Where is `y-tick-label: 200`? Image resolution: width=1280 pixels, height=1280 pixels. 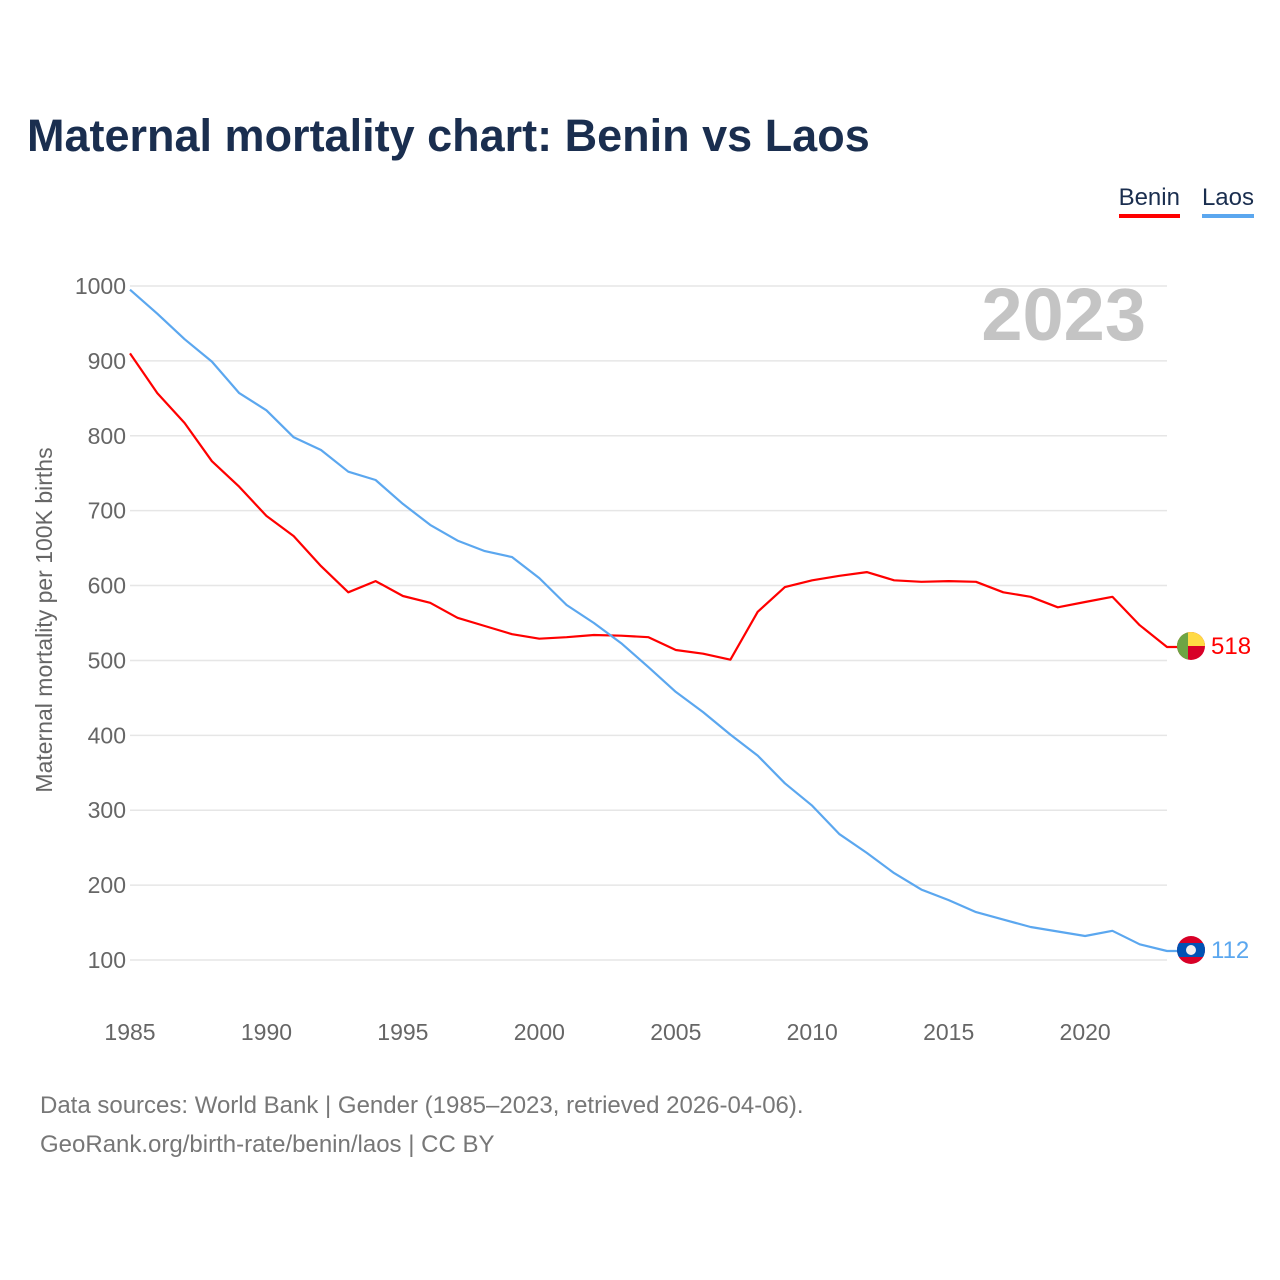
y-tick-label: 200 is located at coordinates (107, 885).